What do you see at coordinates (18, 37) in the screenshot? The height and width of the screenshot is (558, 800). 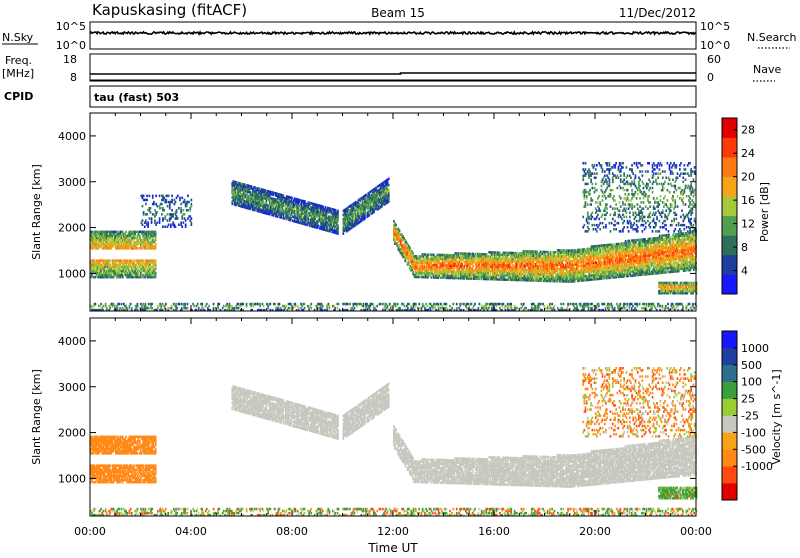 I see `nsky-label: N.Sky` at bounding box center [18, 37].